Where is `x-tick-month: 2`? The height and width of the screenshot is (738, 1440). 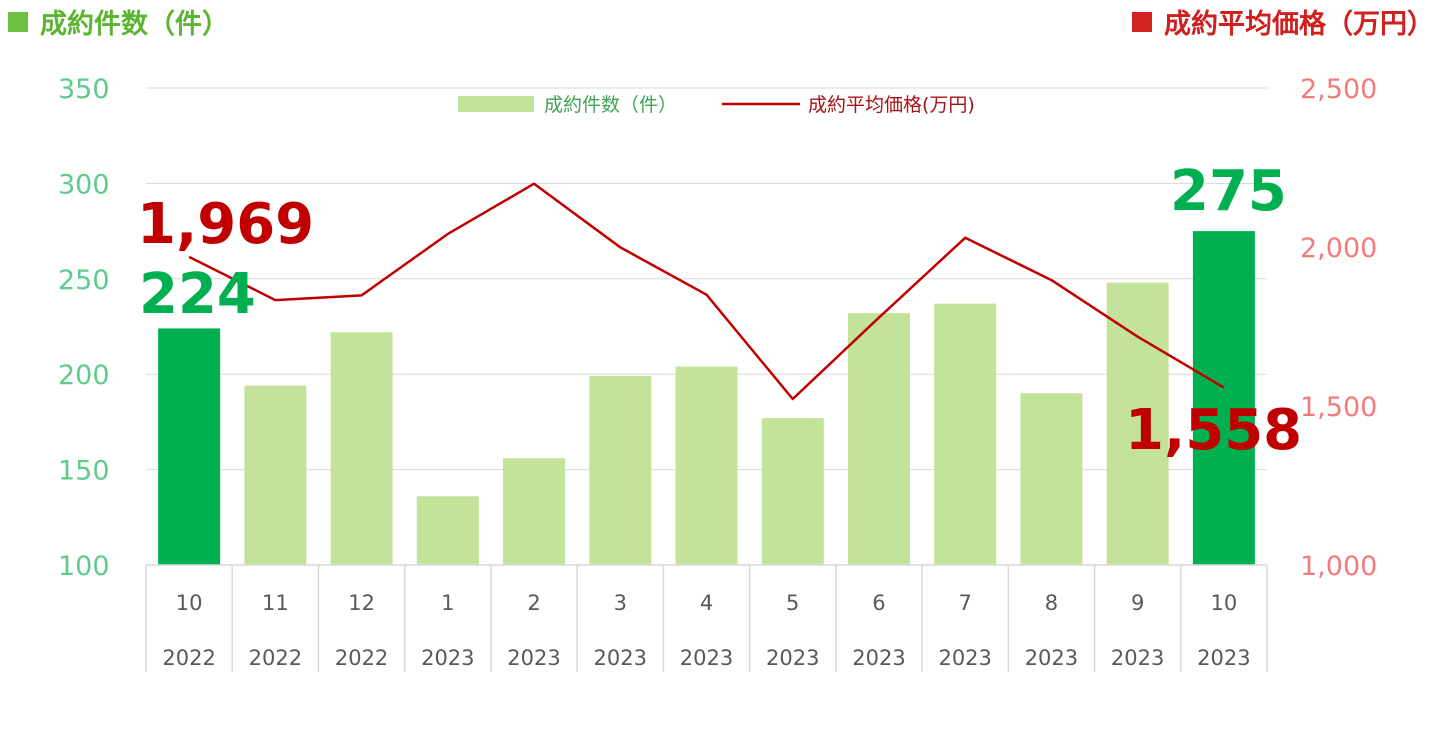 x-tick-month: 2 is located at coordinates (533, 603).